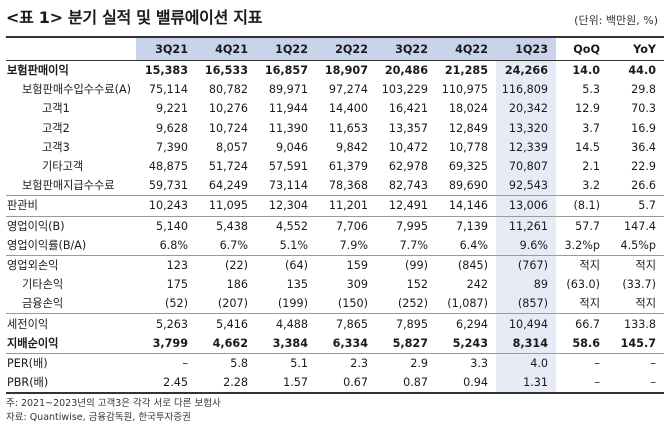 This screenshot has height=434, width=670. What do you see at coordinates (526, 109) in the screenshot?
I see `table-cell: 20,342` at bounding box center [526, 109].